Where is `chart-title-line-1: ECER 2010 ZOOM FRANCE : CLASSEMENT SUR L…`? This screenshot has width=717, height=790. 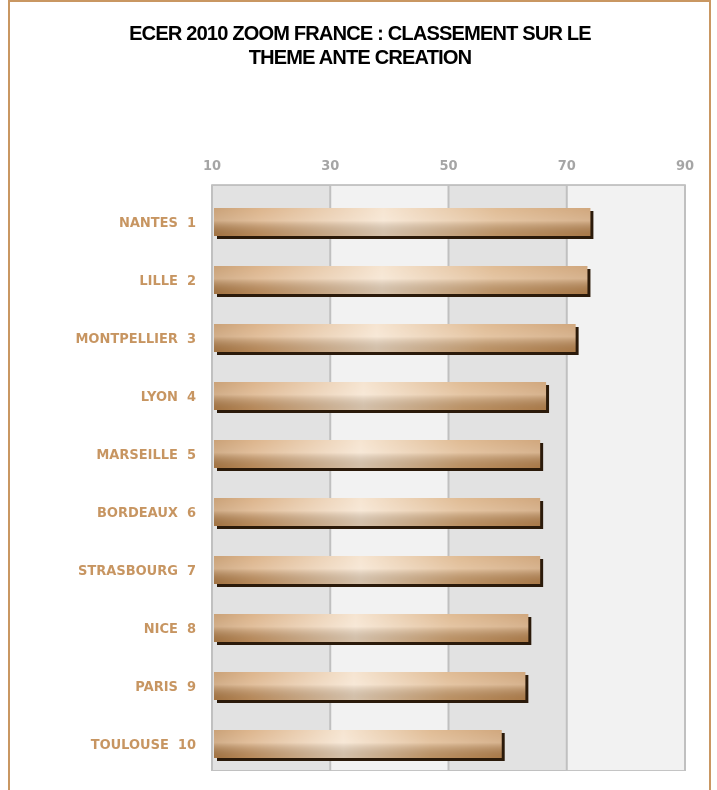
chart-title-line-1: ECER 2010 ZOOM FRANCE : CLASSEMENT SUR L… is located at coordinates (360, 34).